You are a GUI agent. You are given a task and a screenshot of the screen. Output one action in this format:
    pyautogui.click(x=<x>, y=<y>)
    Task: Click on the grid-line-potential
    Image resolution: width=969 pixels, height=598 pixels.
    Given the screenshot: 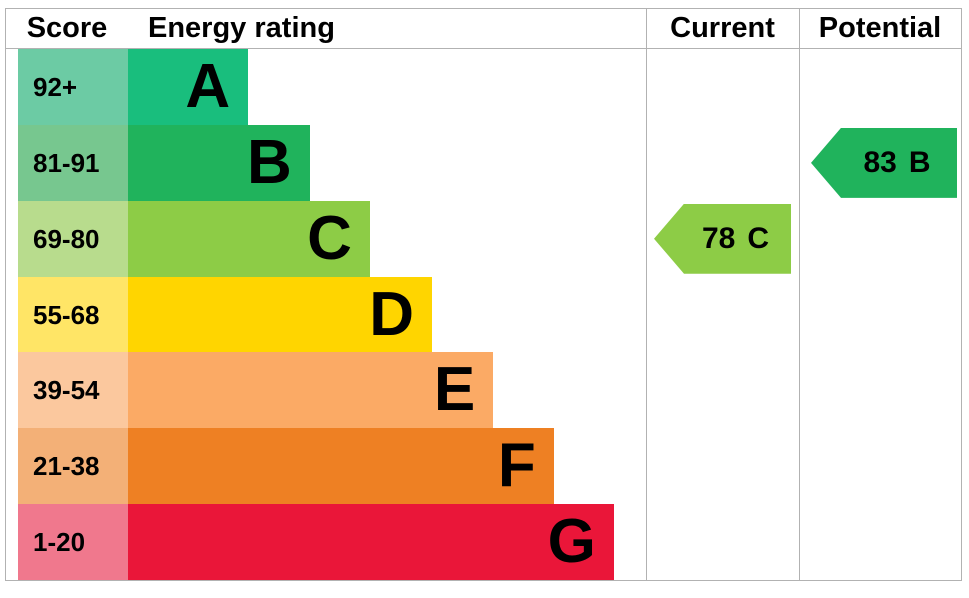 What is the action you would take?
    pyautogui.click(x=799, y=294)
    